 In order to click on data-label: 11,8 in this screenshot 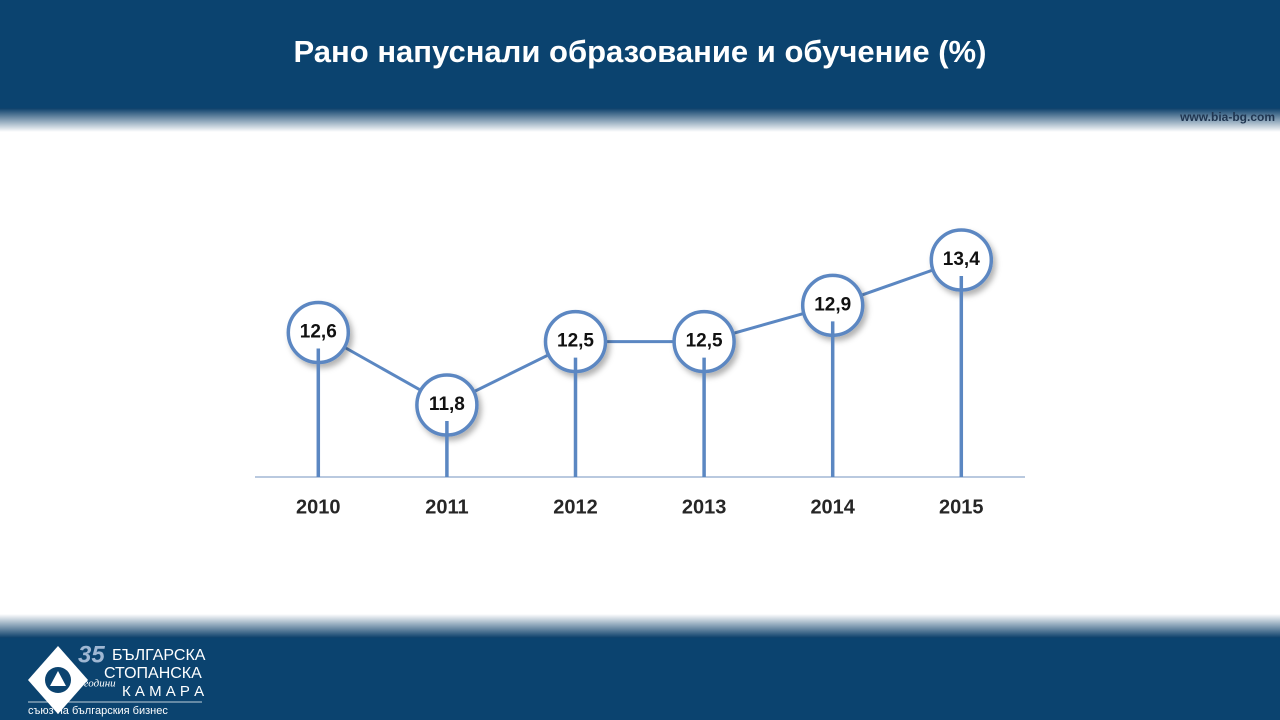, I will do `click(447, 404)`.